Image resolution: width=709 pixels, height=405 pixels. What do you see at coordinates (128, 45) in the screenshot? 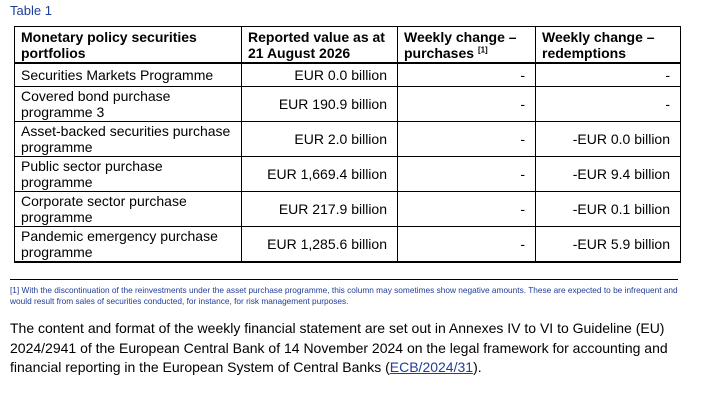
I see `header-portfolios: Monetary policy securities portfolios` at bounding box center [128, 45].